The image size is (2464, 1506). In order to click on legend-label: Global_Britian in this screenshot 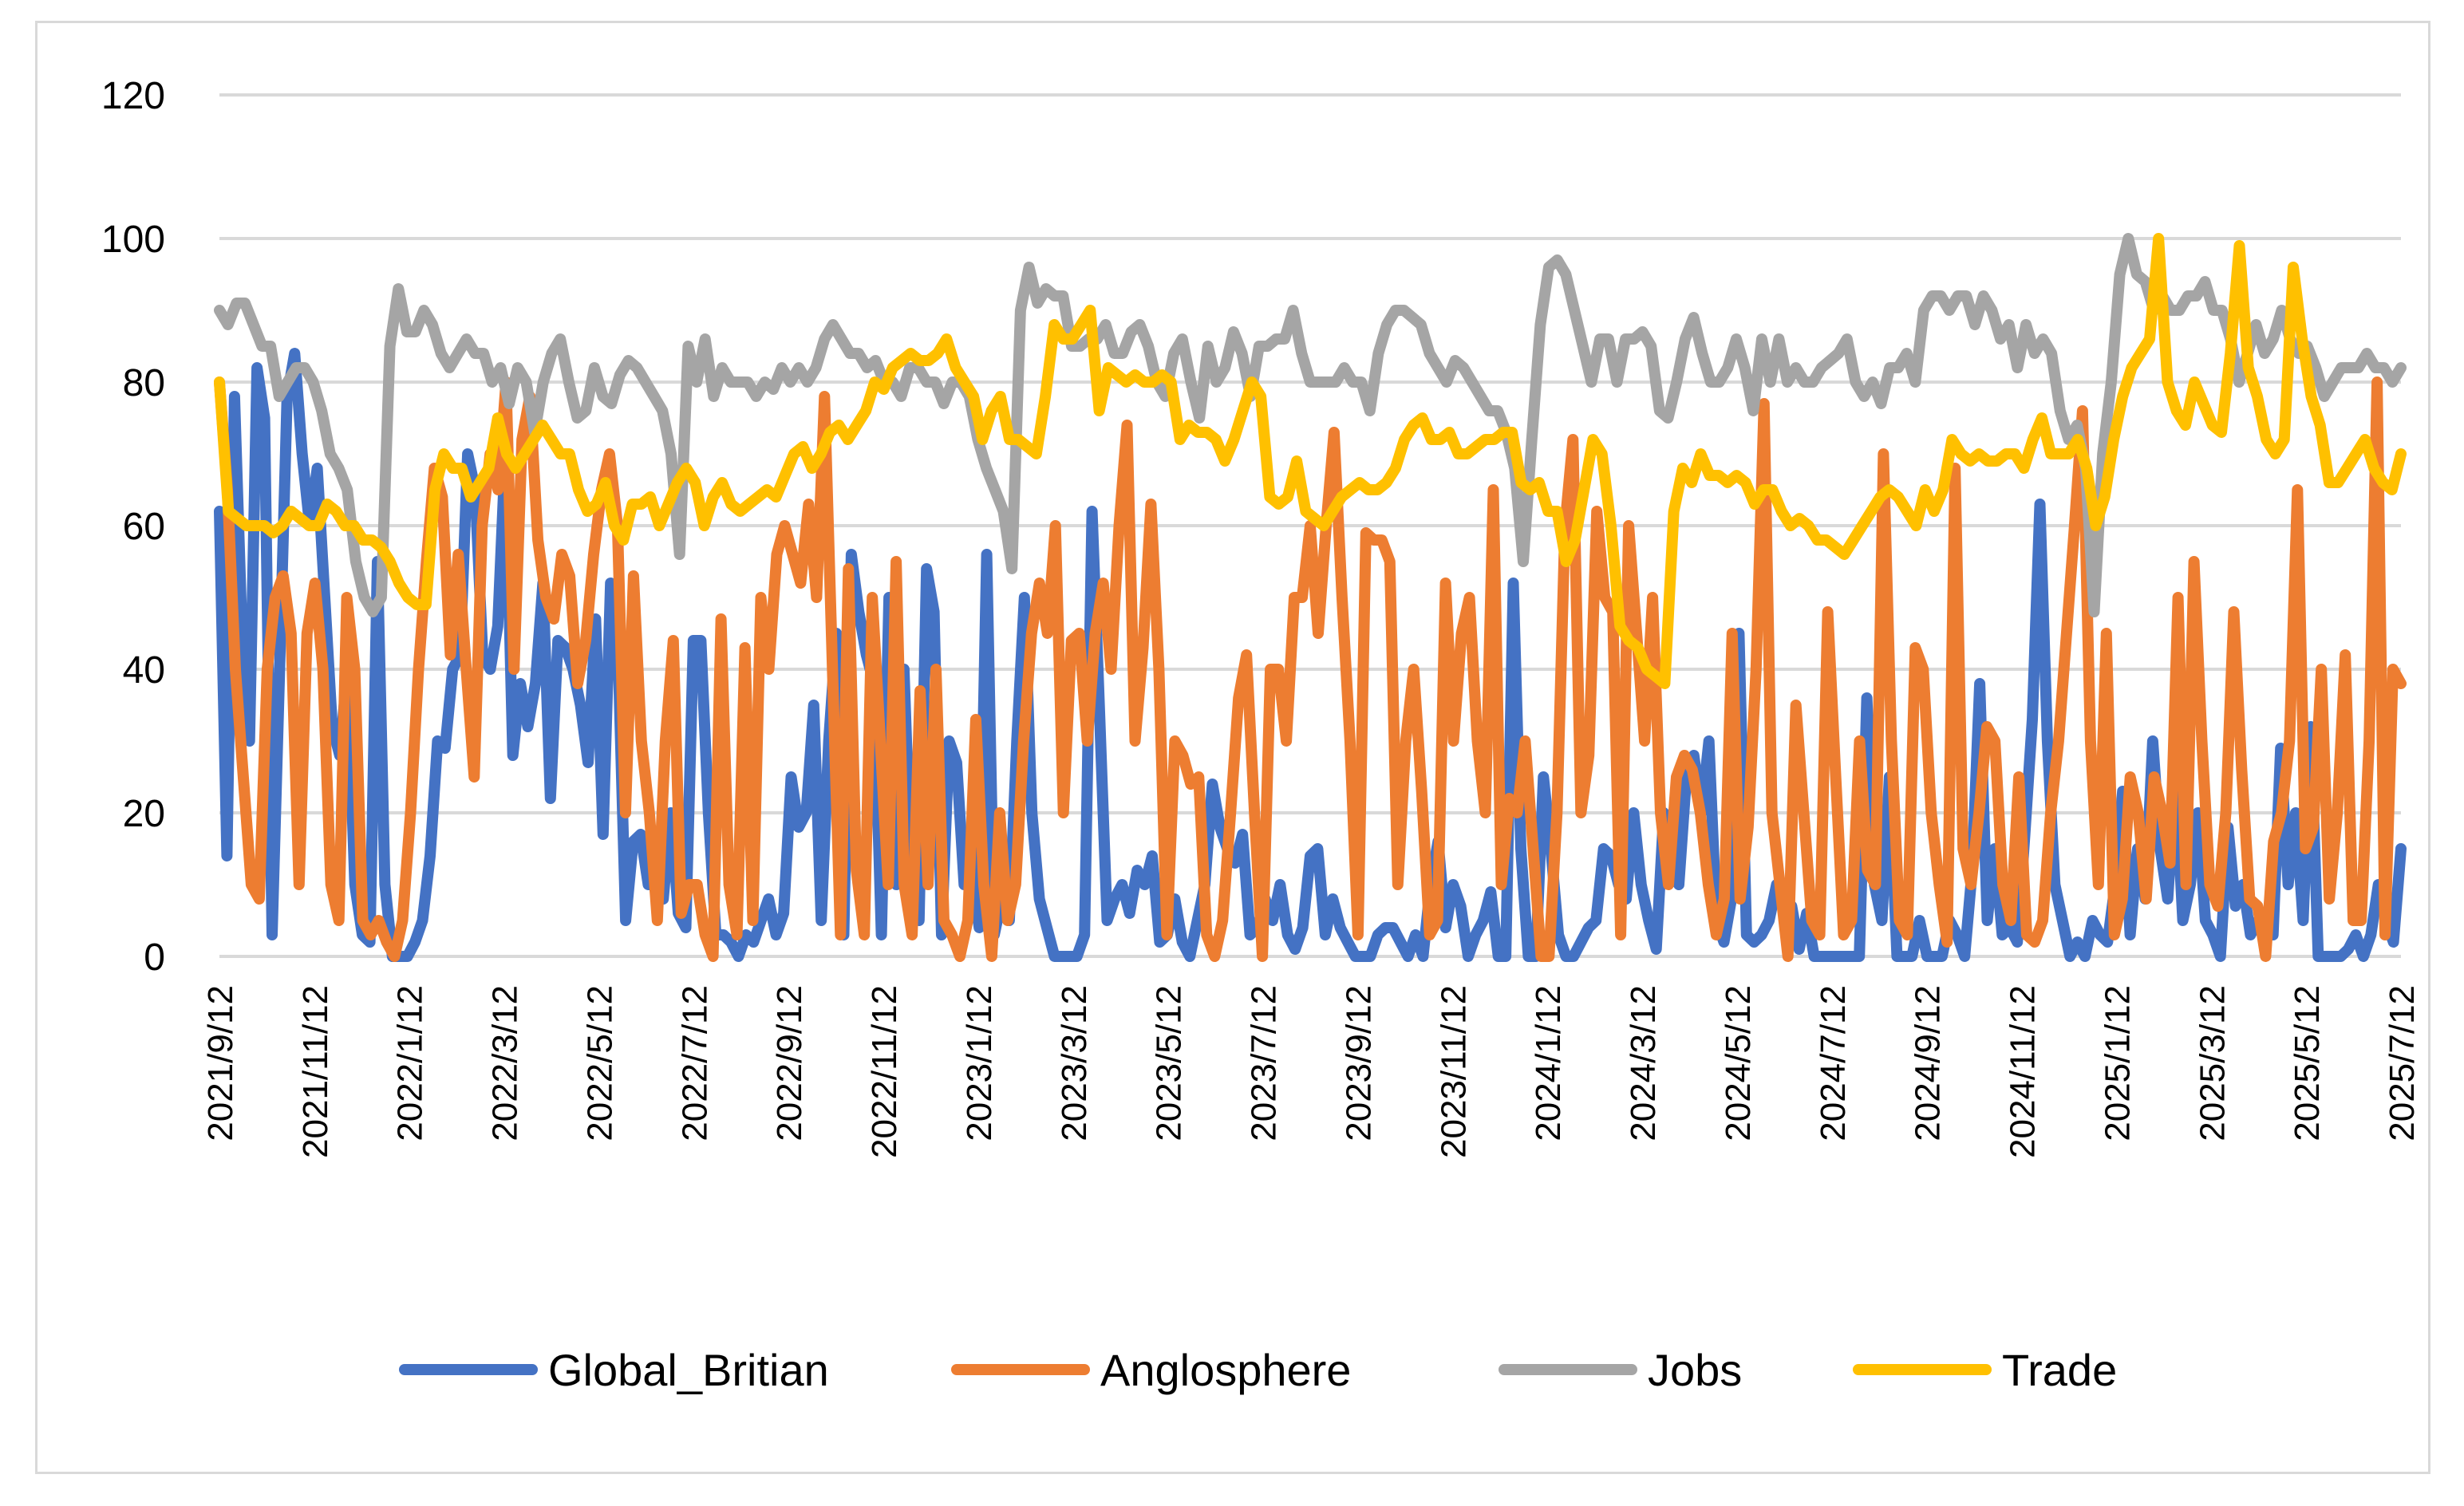, I will do `click(688, 1370)`.